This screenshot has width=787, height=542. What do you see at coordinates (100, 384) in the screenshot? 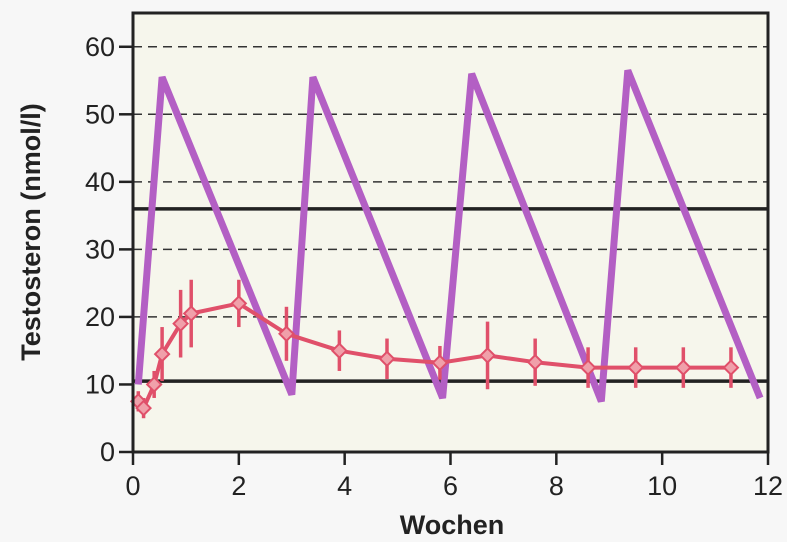
I see `y-tick-label: 10` at bounding box center [100, 384].